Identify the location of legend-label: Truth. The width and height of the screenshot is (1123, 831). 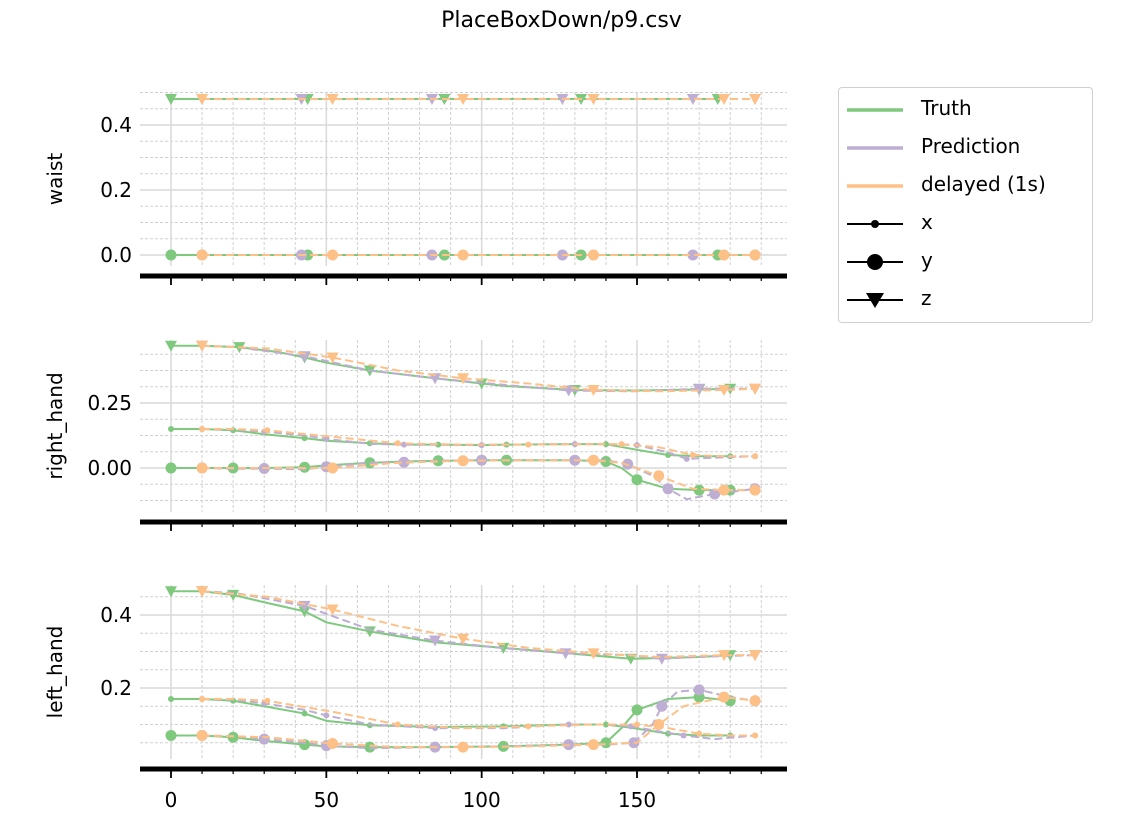
(946, 108).